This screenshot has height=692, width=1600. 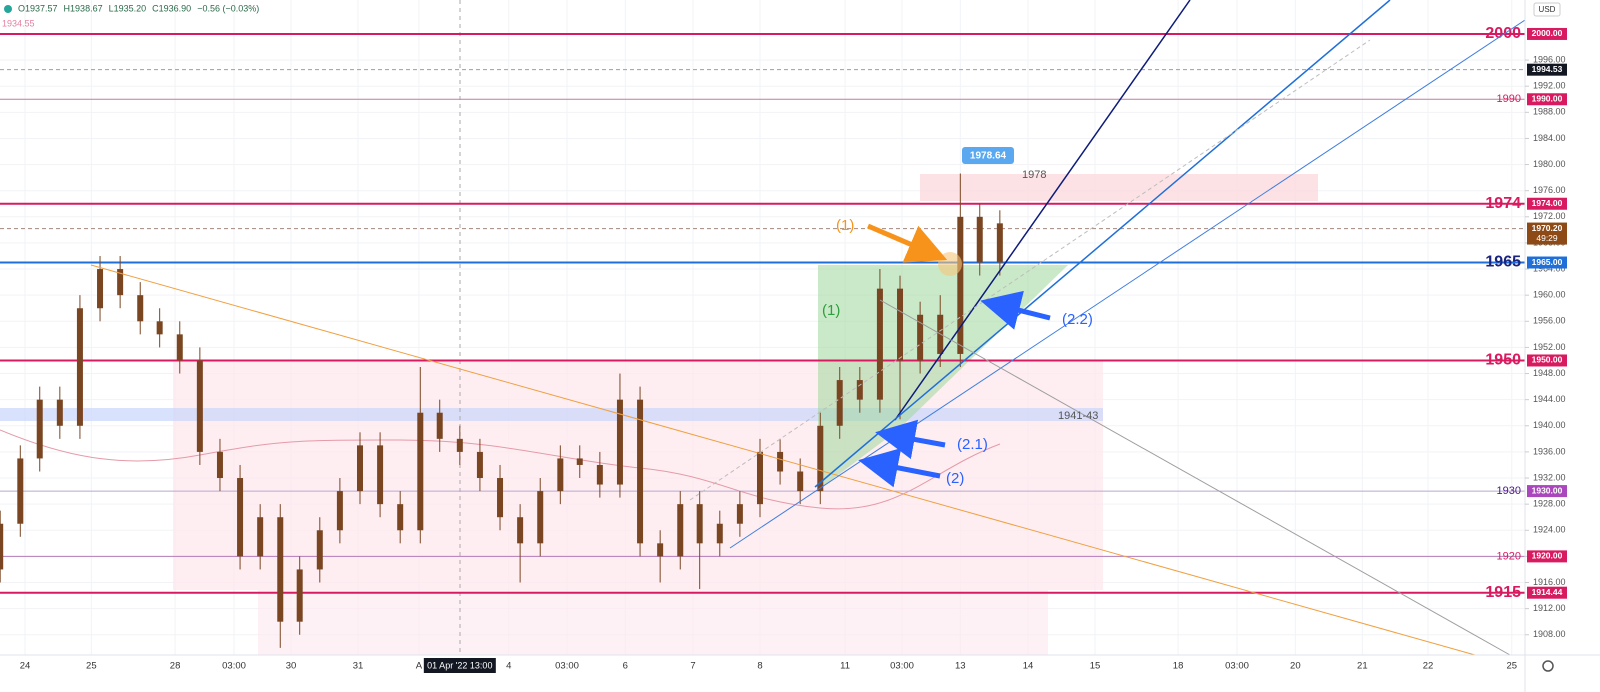 What do you see at coordinates (1503, 203) in the screenshot?
I see `level-label: 1974` at bounding box center [1503, 203].